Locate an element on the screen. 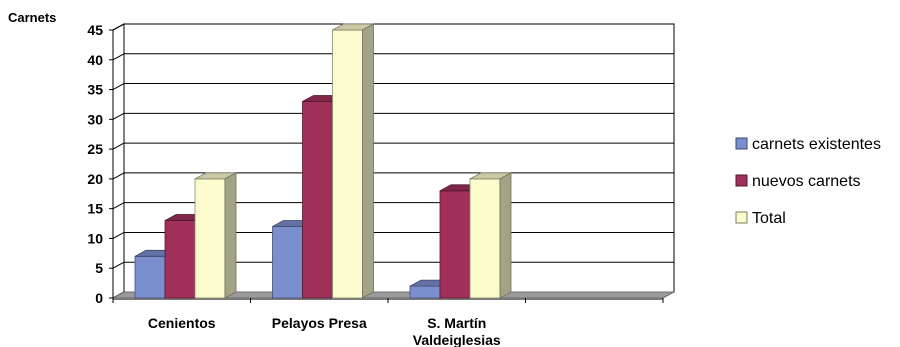 This screenshot has width=900, height=347. y-tick-label: 25 is located at coordinates (95, 149).